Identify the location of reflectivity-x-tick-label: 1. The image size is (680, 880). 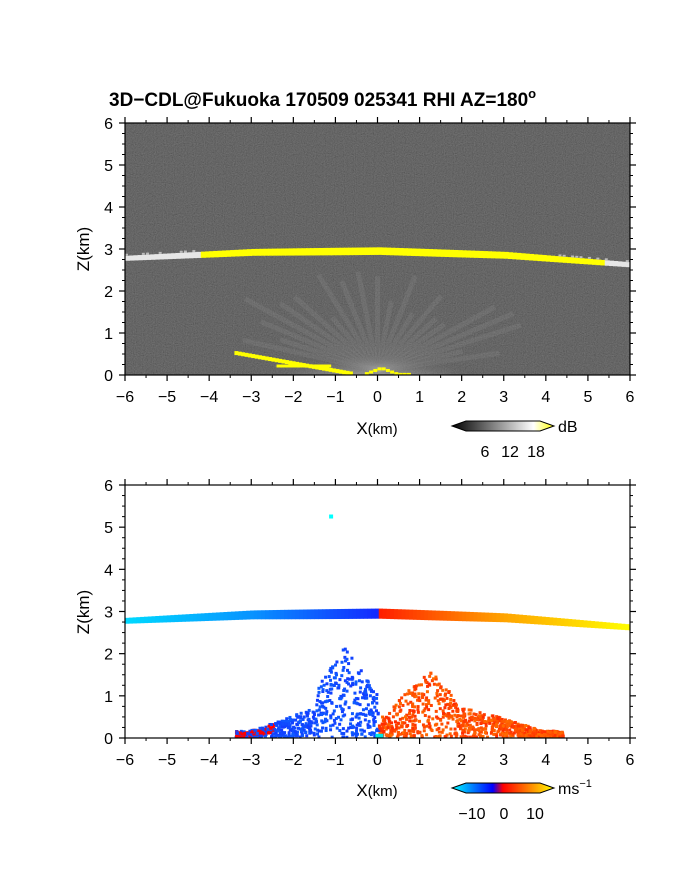
(419, 397).